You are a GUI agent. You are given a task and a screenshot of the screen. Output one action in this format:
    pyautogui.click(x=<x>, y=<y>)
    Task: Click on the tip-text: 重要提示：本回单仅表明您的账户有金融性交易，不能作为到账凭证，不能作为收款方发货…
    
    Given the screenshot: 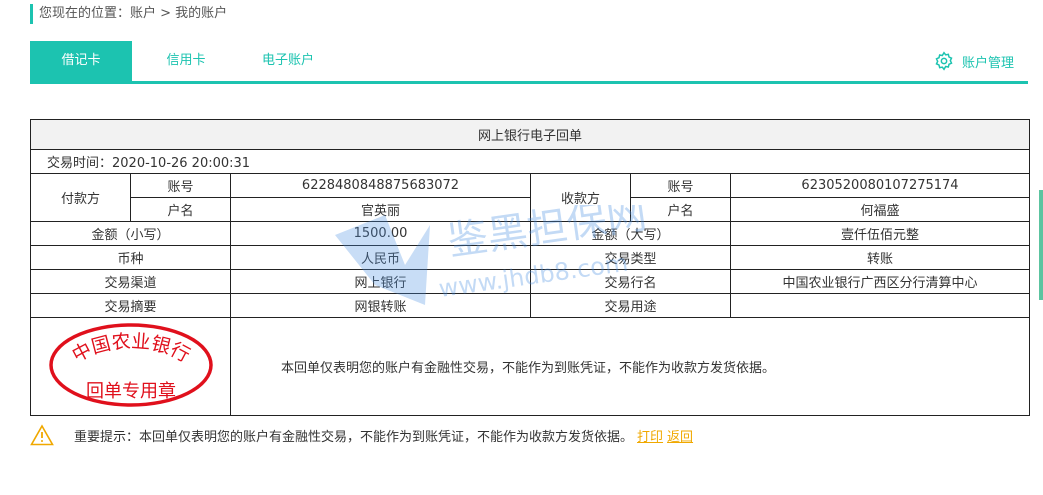 What is the action you would take?
    pyautogui.click(x=354, y=437)
    